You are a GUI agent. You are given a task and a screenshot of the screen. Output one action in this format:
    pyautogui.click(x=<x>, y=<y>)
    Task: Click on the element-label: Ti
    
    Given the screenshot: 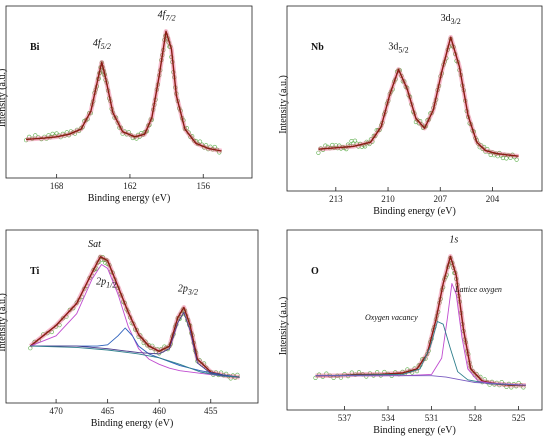 What is the action you would take?
    pyautogui.click(x=34, y=271)
    